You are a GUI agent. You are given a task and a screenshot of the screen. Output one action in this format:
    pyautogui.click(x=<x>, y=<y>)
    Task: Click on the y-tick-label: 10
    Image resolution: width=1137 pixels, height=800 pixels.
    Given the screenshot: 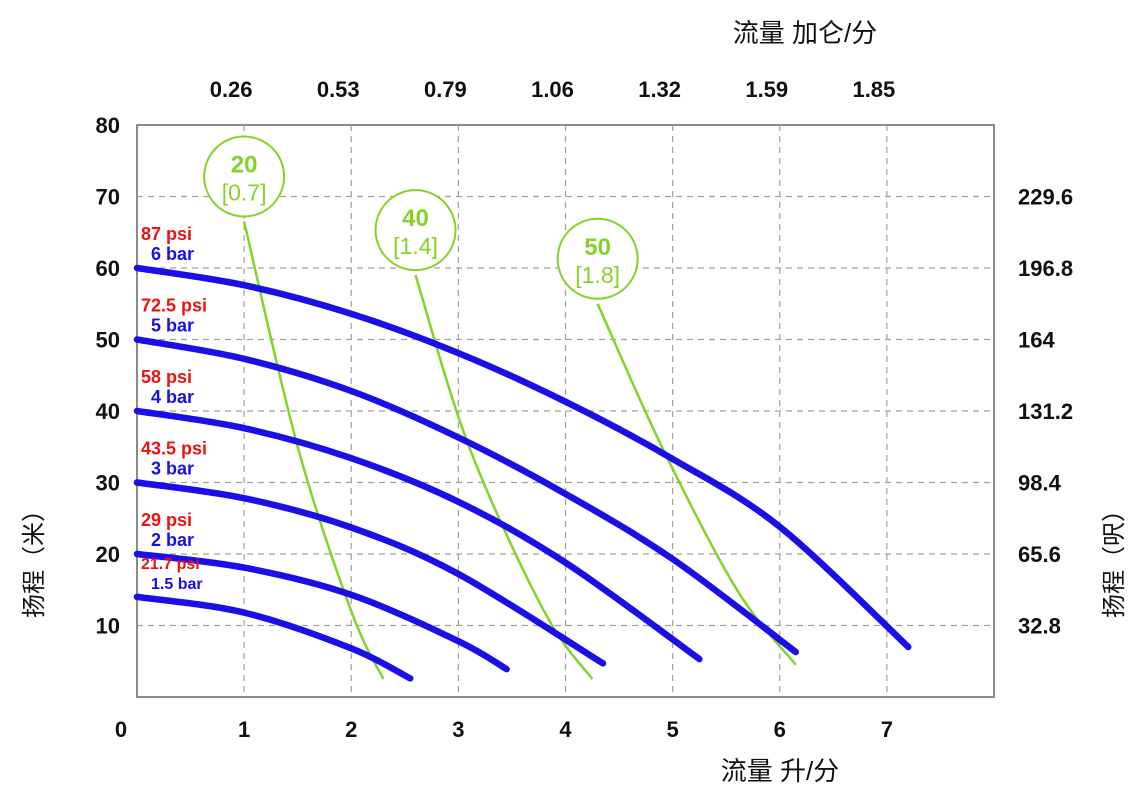 What is the action you would take?
    pyautogui.click(x=108, y=626)
    